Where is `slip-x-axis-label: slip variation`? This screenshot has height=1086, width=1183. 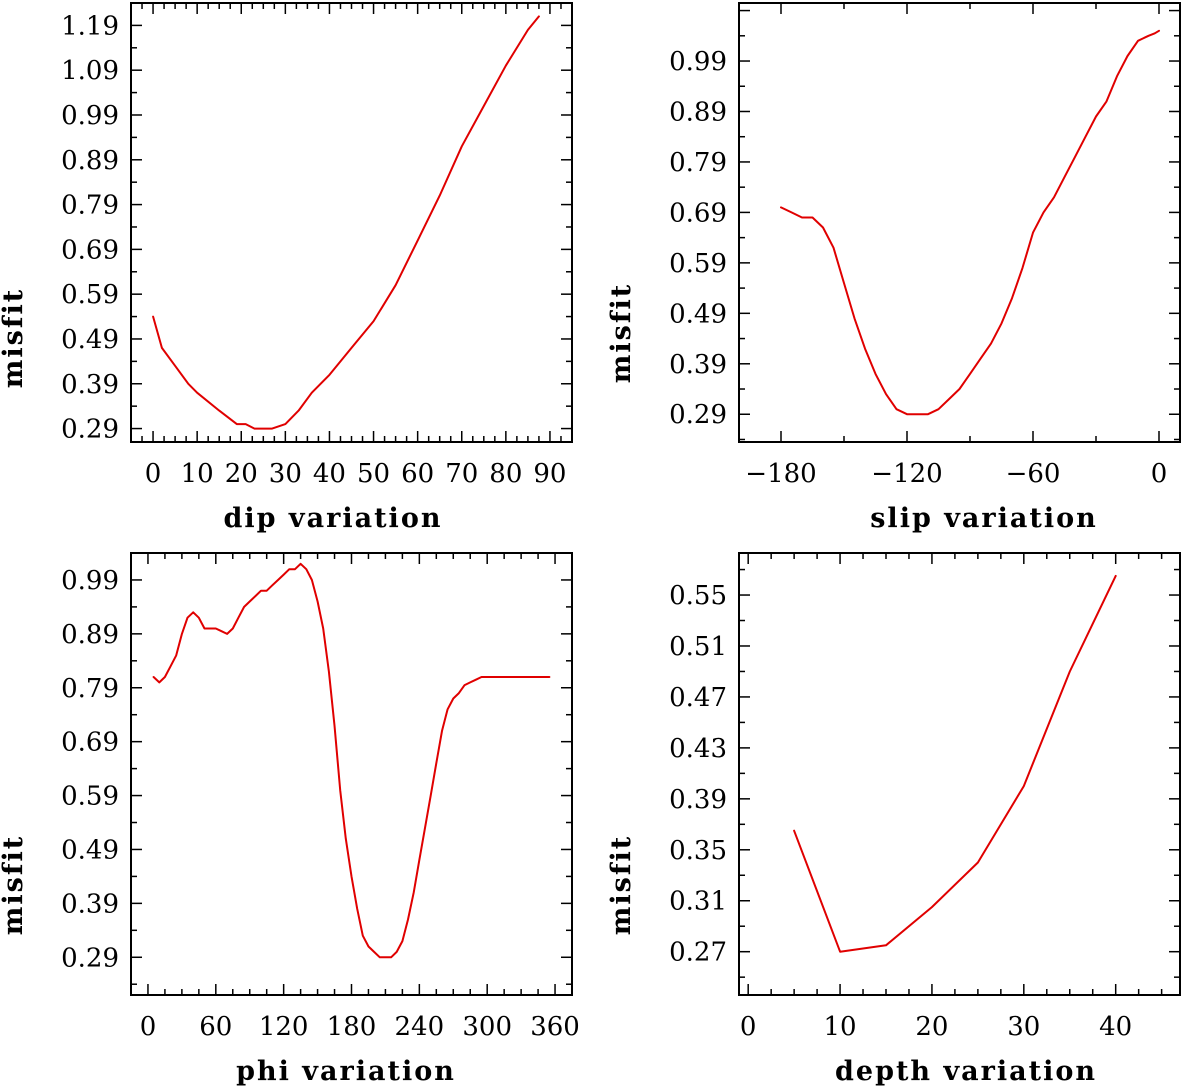 slip-x-axis-label: slip variation is located at coordinates (984, 518).